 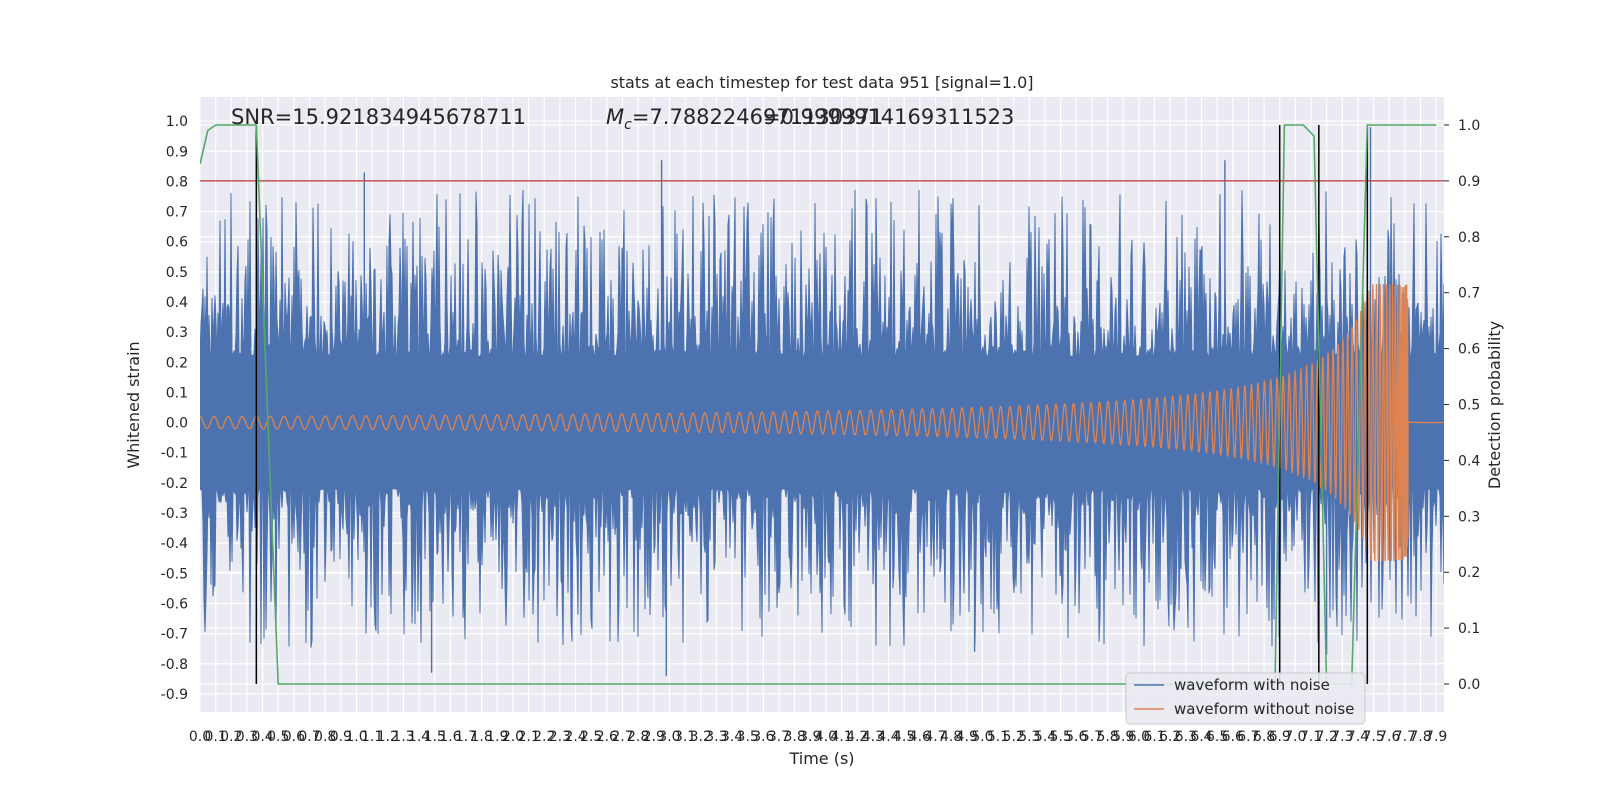 I want to click on x-tick-label: 0.1, so click(x=216, y=737).